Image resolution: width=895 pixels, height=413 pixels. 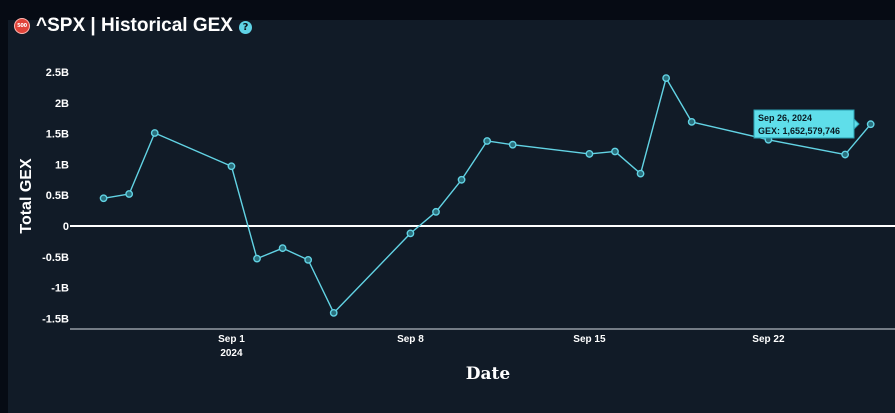 I want to click on y-tick-label: -1.5B, so click(x=55, y=319).